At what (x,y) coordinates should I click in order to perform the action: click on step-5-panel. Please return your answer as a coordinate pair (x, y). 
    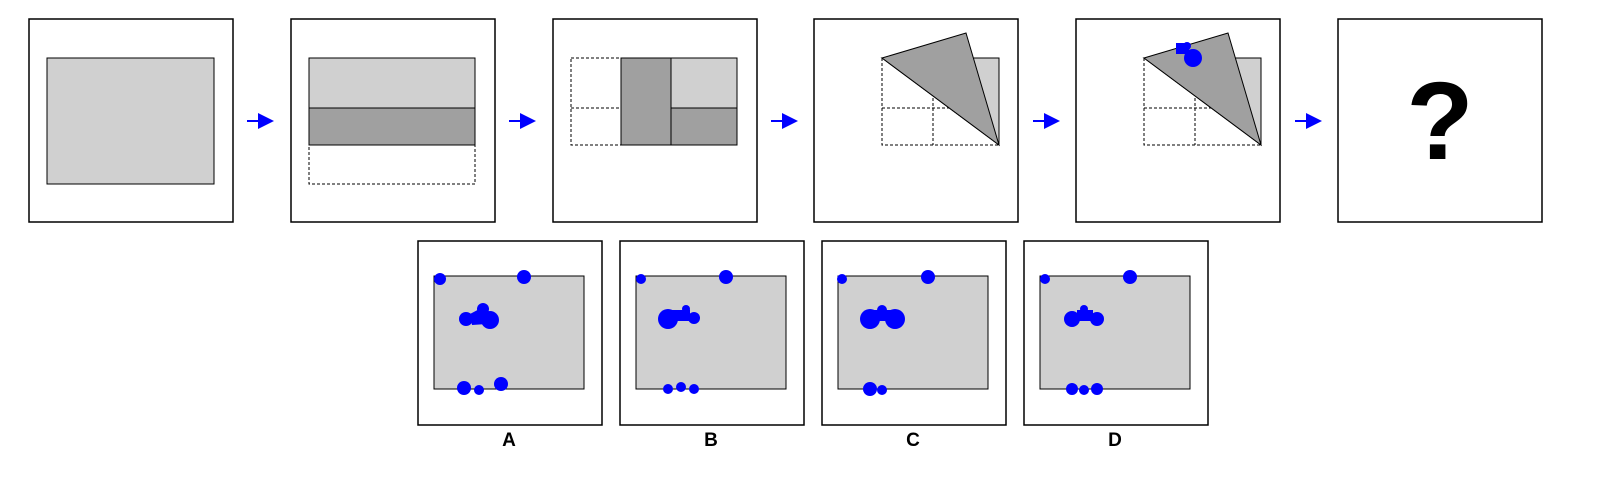
    Looking at the image, I should click on (1178, 120).